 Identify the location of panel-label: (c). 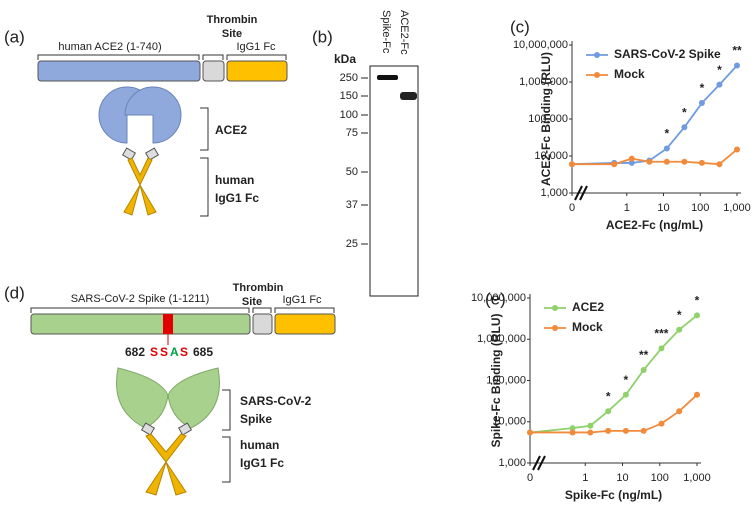
(520, 26).